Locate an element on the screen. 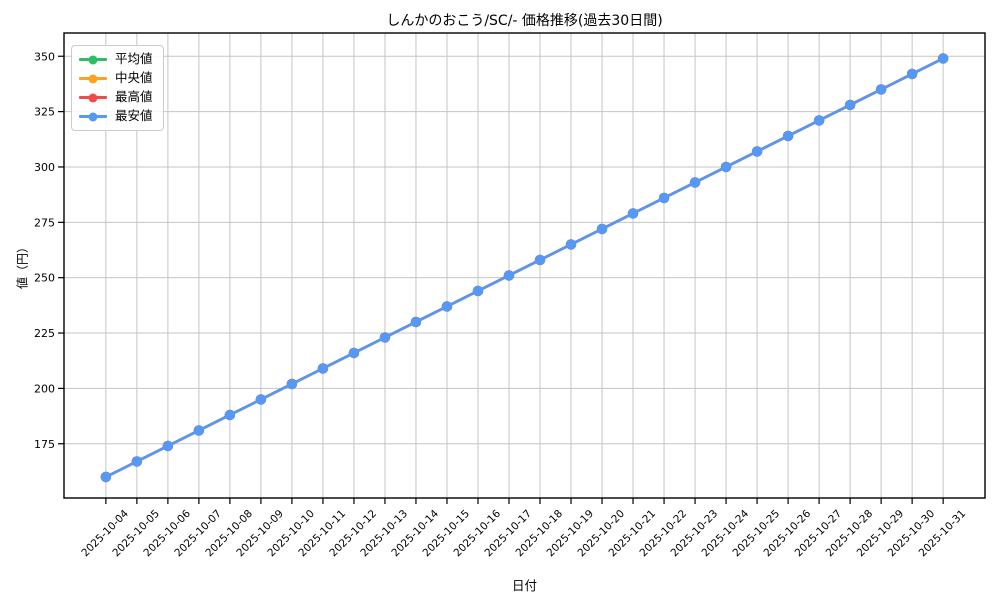 This screenshot has width=1000, height=600. y-axis-ticks: 175 200 225 250 275 300 325 350 is located at coordinates (49, 250).